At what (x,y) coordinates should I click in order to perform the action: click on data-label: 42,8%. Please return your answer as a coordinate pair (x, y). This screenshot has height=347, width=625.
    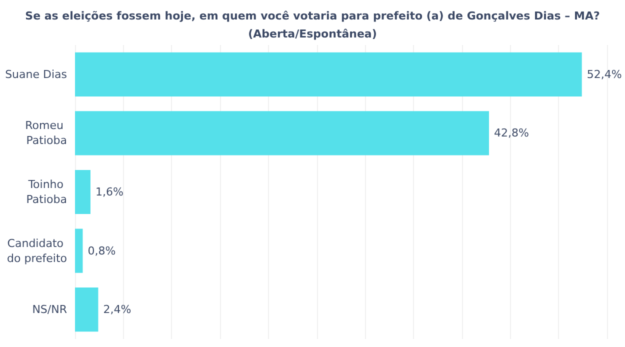
    Looking at the image, I should click on (511, 133).